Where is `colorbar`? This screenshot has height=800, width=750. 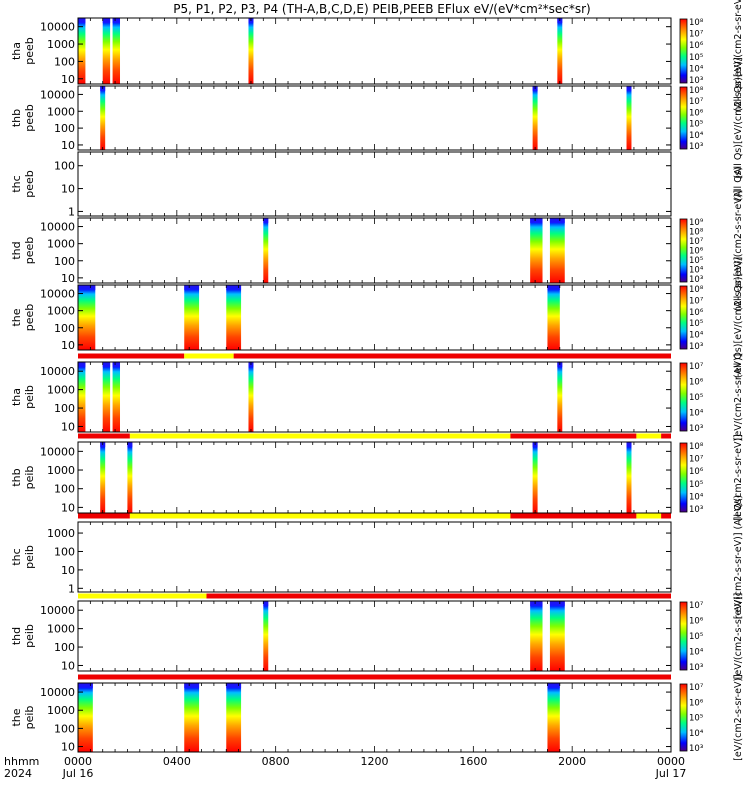 colorbar is located at coordinates (683, 51).